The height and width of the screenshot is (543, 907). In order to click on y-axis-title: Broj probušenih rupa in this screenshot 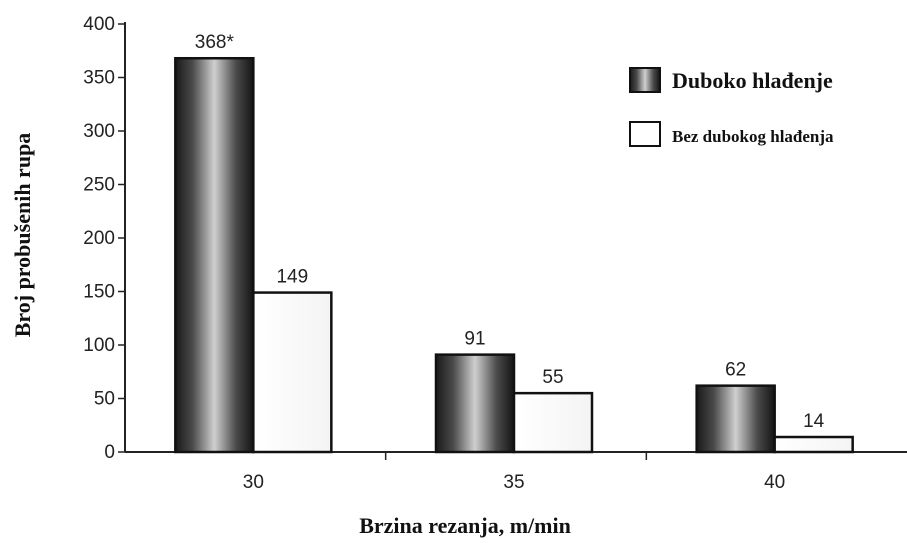, I will do `click(22, 235)`.